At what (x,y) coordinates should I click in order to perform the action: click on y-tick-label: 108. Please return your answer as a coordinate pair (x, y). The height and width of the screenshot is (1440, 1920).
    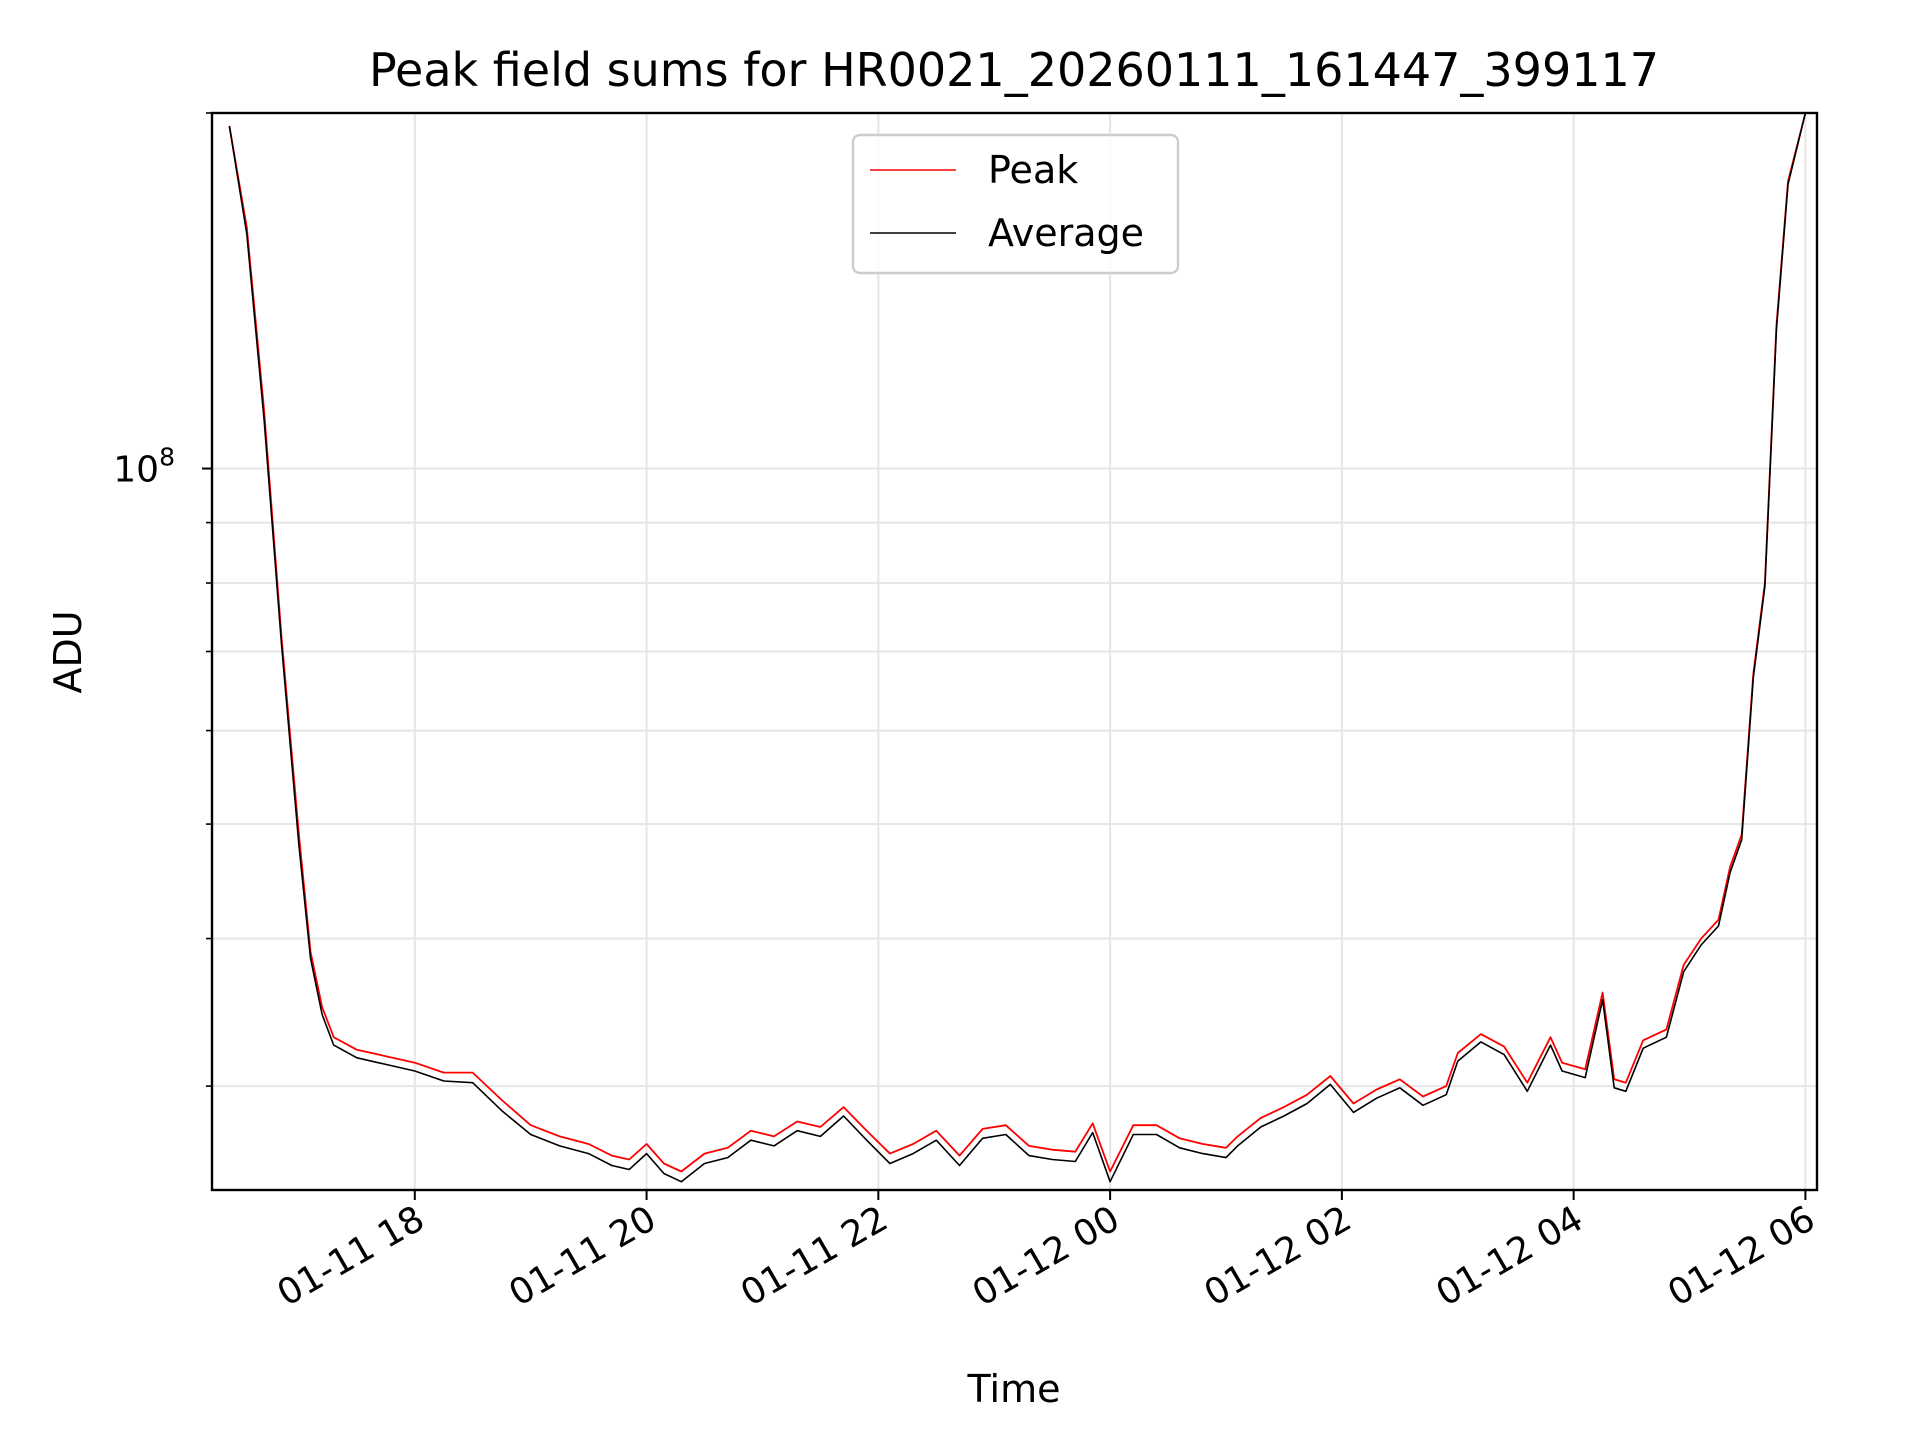
    Looking at the image, I should click on (144, 467).